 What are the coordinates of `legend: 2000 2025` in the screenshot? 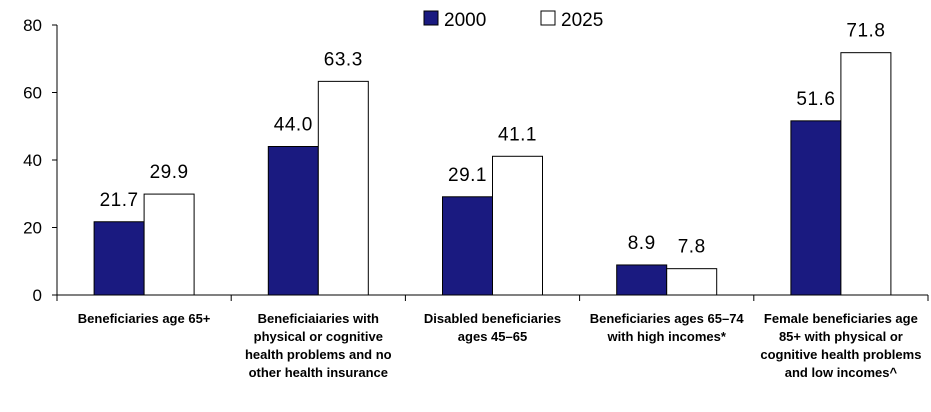 It's located at (513, 20).